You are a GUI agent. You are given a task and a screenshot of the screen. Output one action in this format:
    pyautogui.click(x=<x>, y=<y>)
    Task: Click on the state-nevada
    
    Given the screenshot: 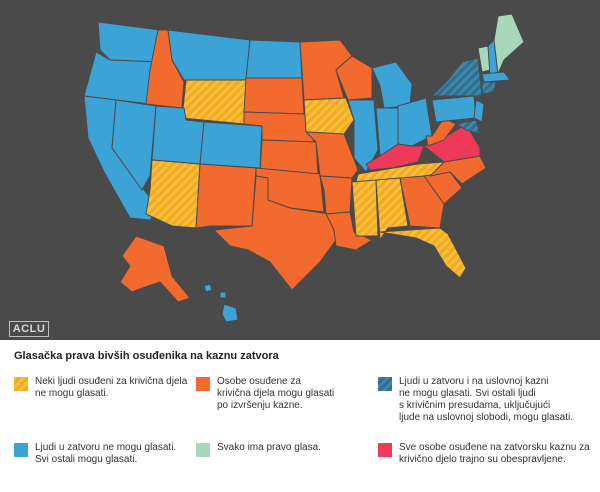 What is the action you would take?
    pyautogui.click(x=134, y=145)
    